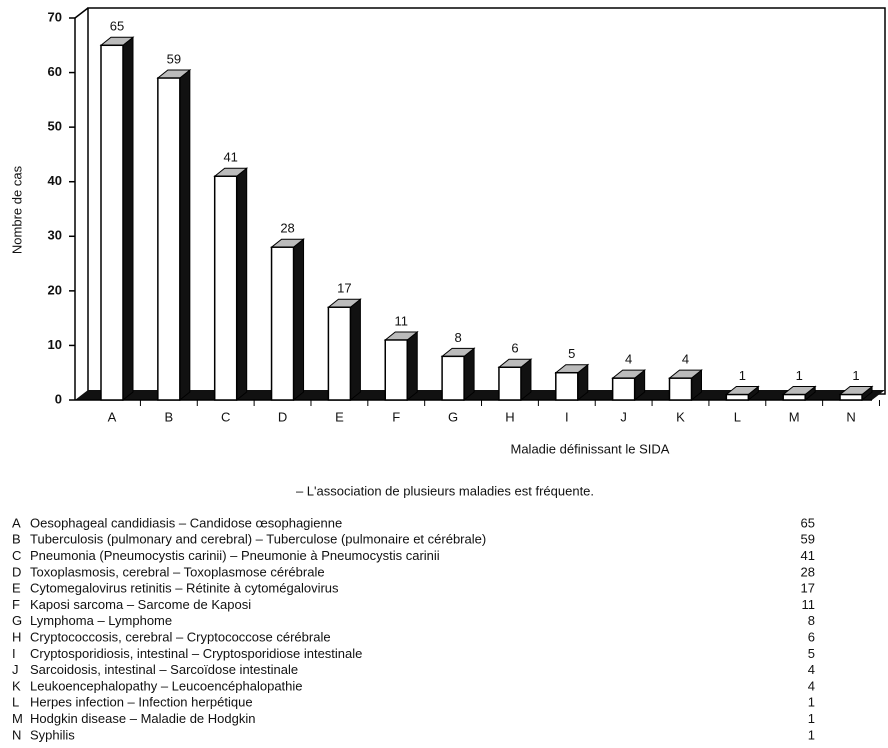 This screenshot has height=748, width=888. What do you see at coordinates (16, 734) in the screenshot?
I see `legend-letter: N` at bounding box center [16, 734].